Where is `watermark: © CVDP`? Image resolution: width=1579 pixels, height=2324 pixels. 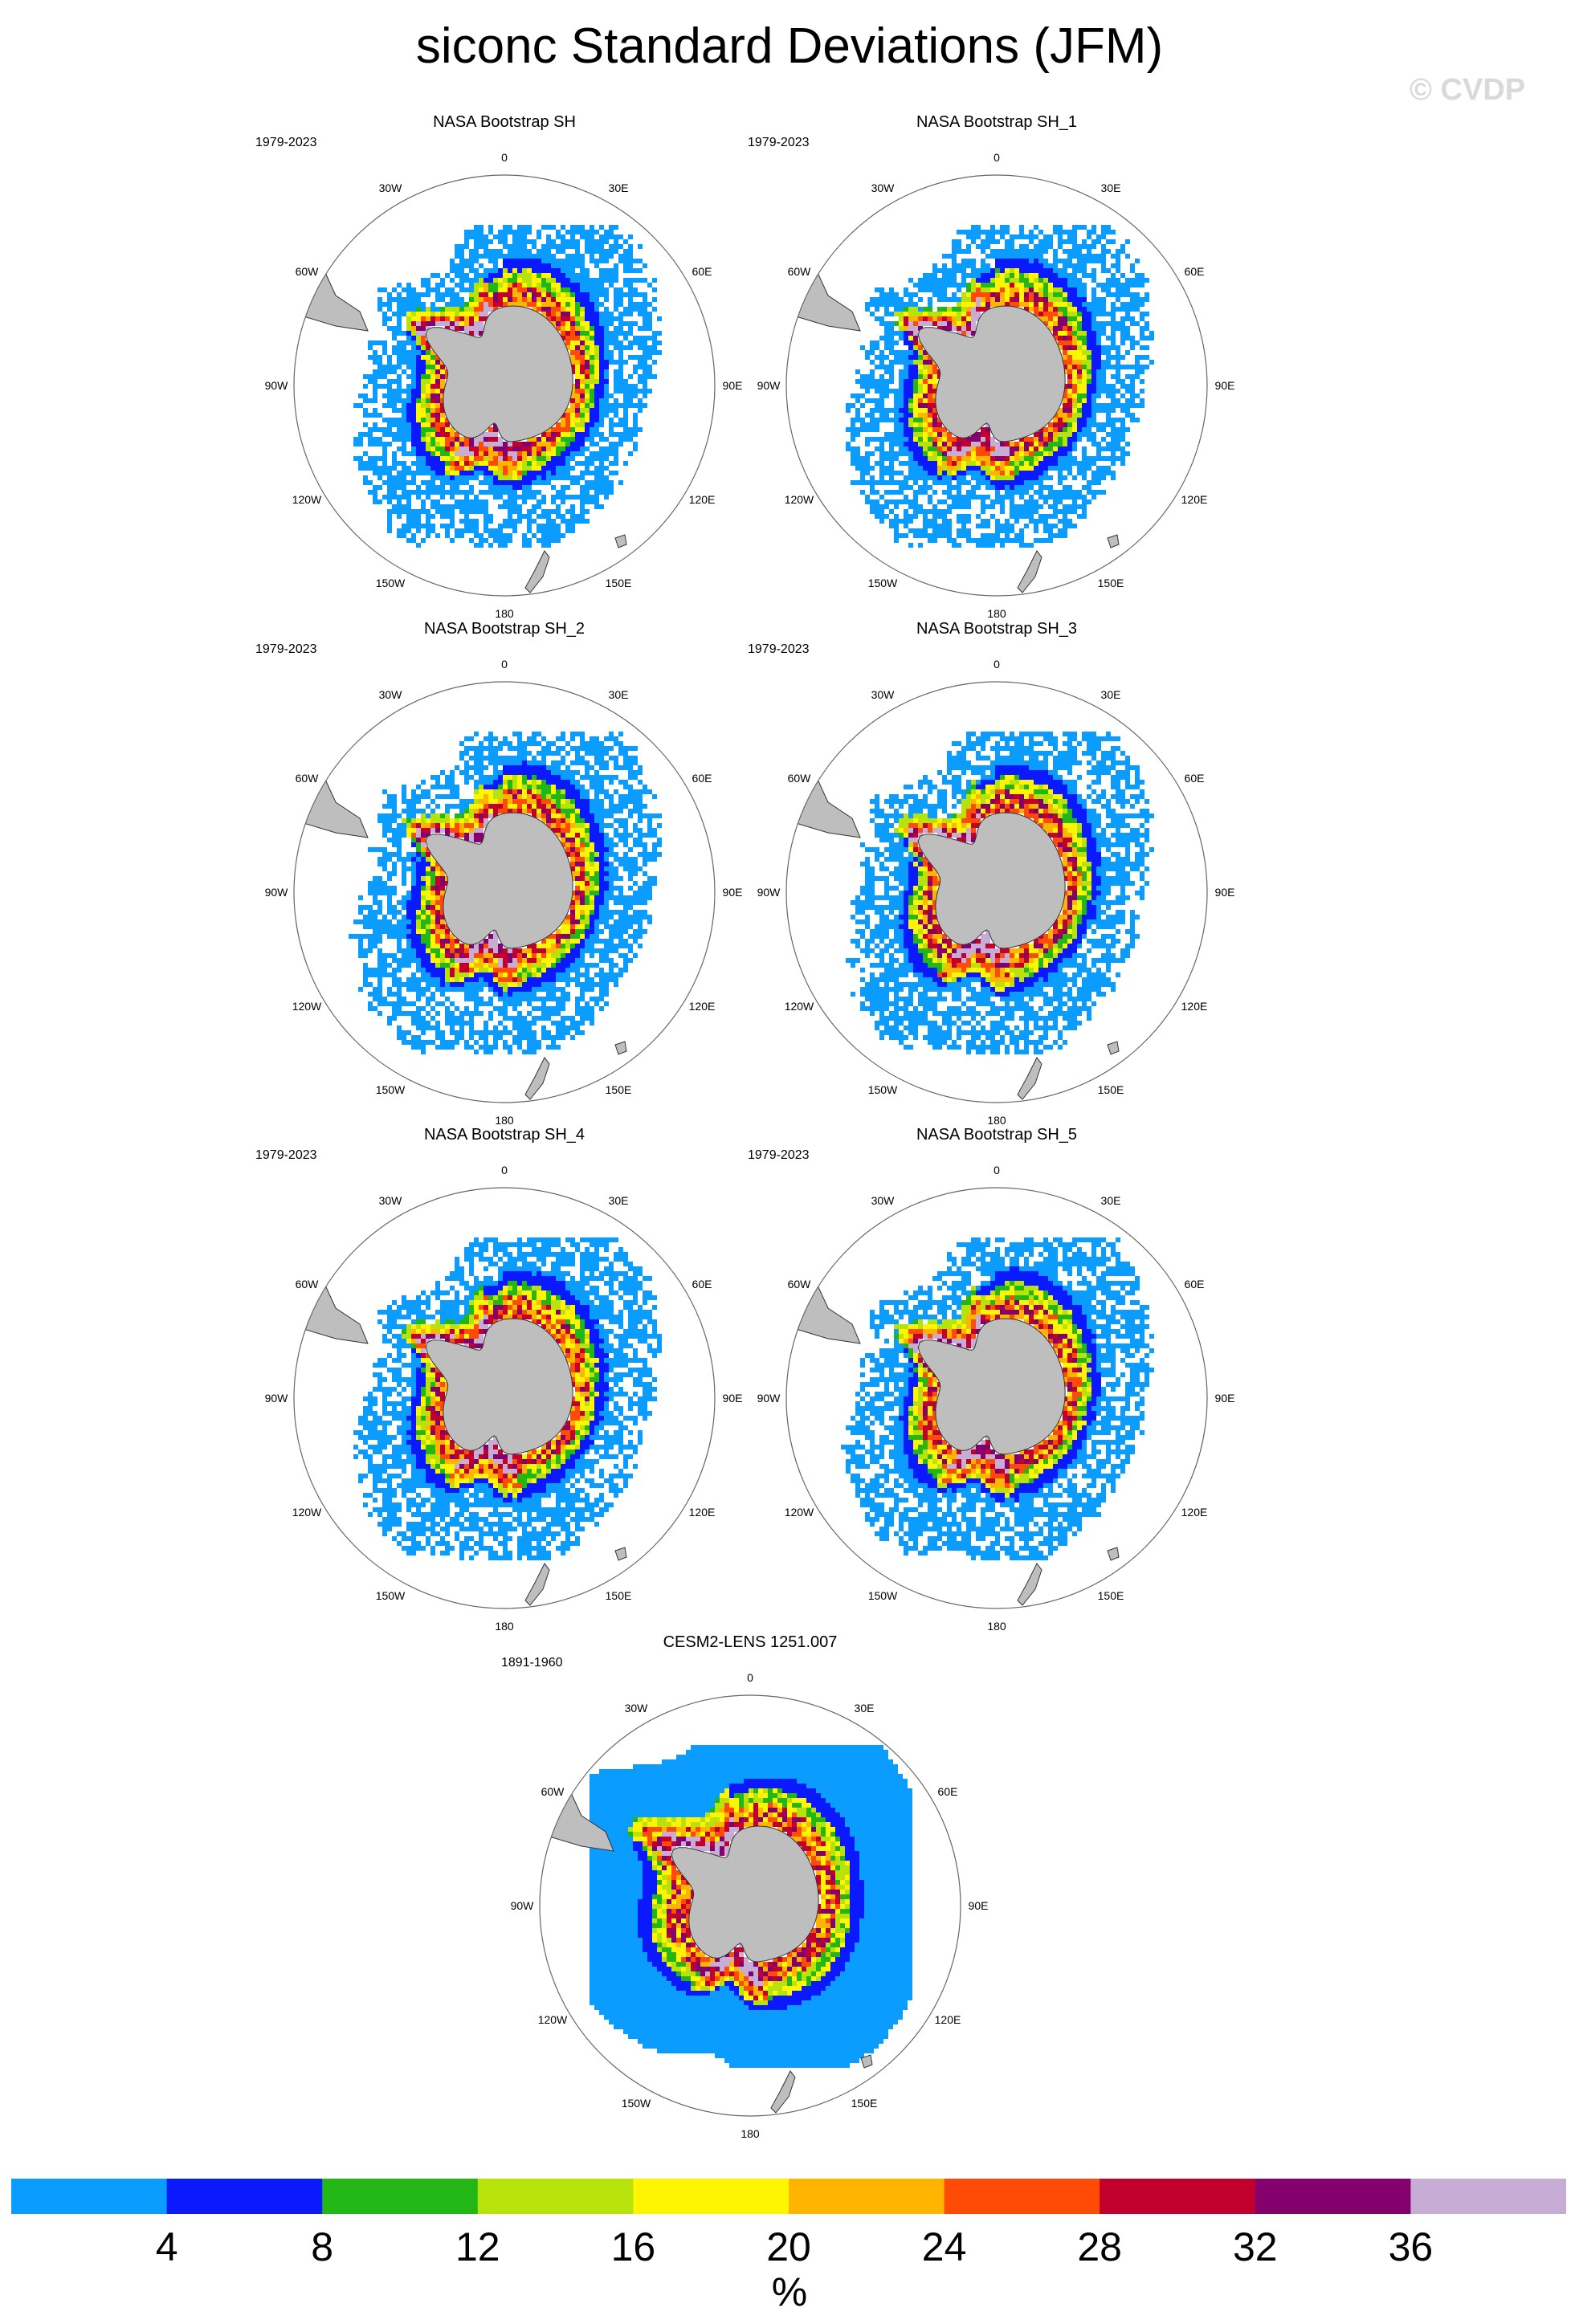
watermark: © CVDP is located at coordinates (1468, 90).